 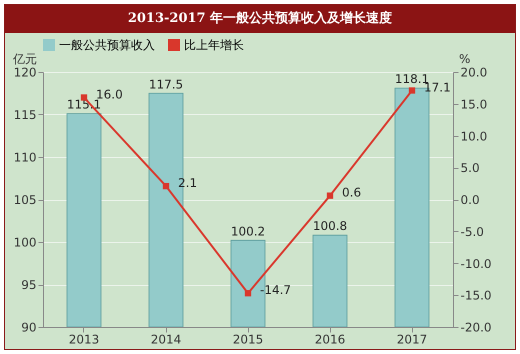 I want to click on y2-axis-title: %, so click(x=464, y=59).